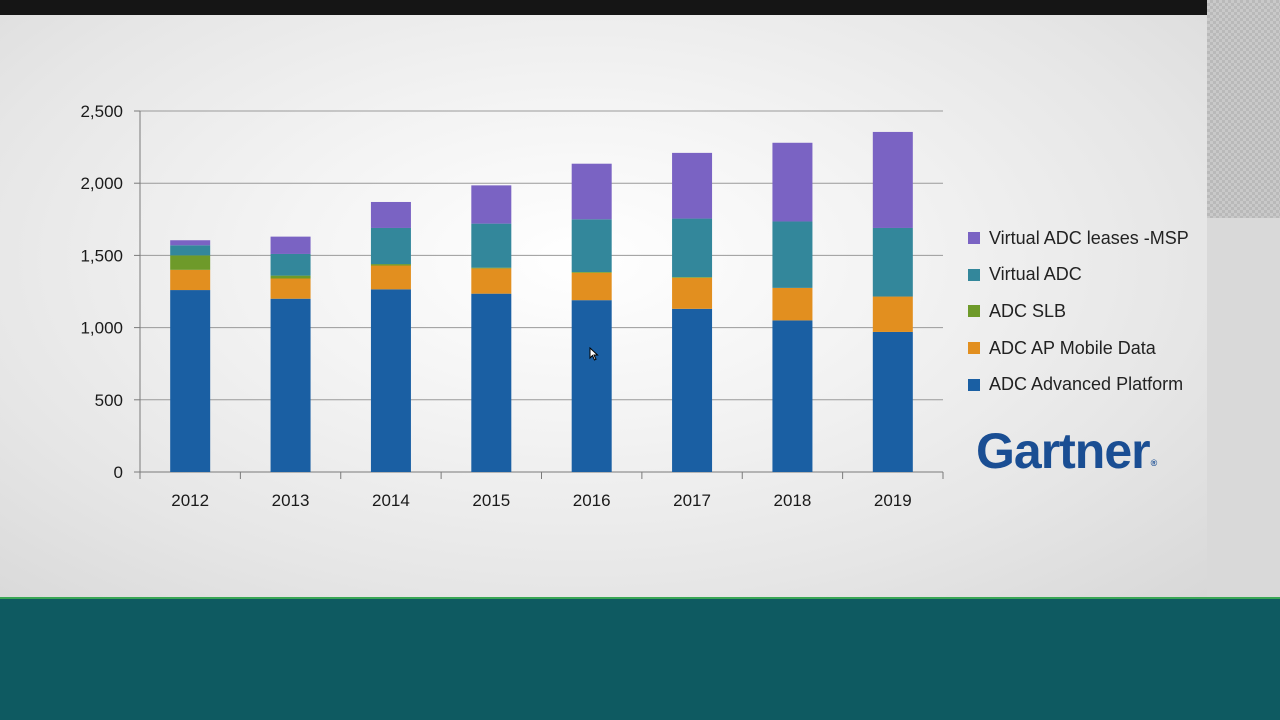 The image size is (1280, 720). I want to click on x-tick-label: 2013, so click(291, 500).